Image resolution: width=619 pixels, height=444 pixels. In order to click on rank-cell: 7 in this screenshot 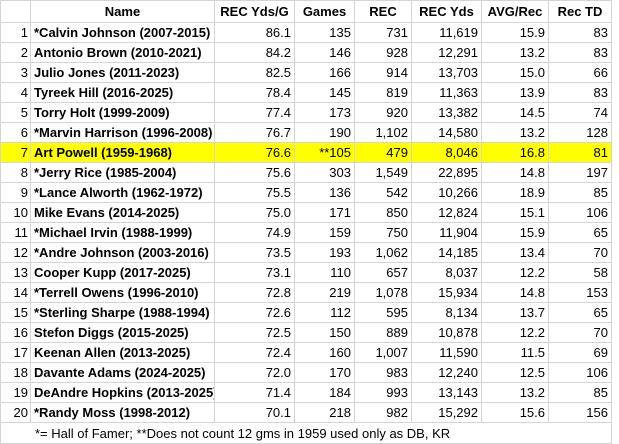, I will do `click(15, 152)`.